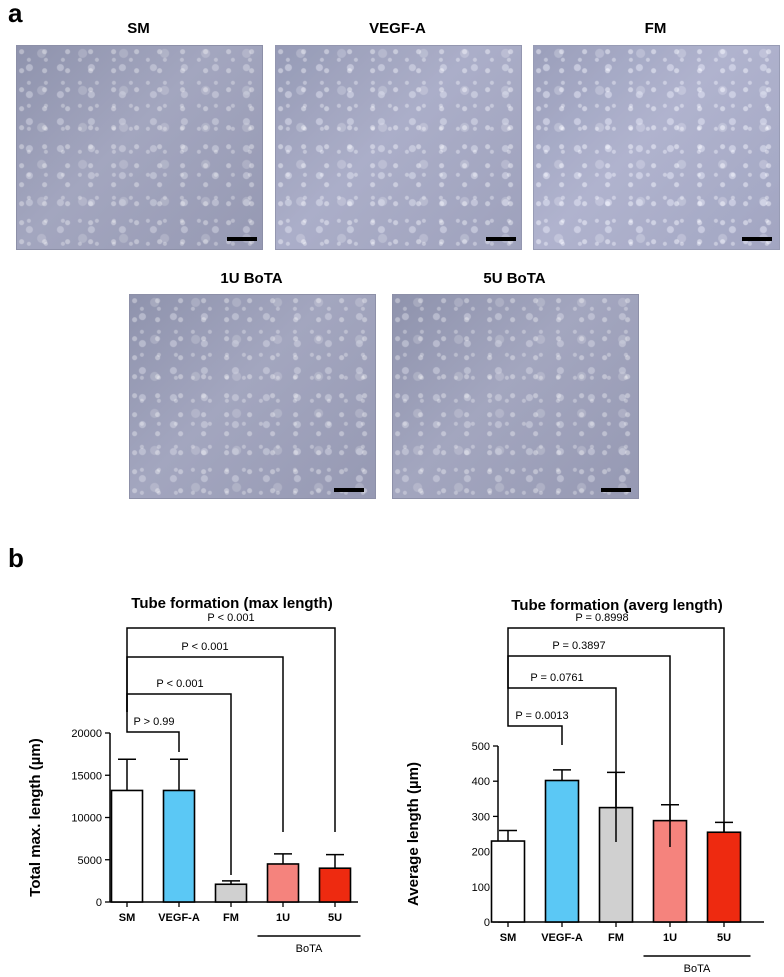 The height and width of the screenshot is (977, 784). I want to click on chart-title: Tube formation (max length), so click(231, 603).